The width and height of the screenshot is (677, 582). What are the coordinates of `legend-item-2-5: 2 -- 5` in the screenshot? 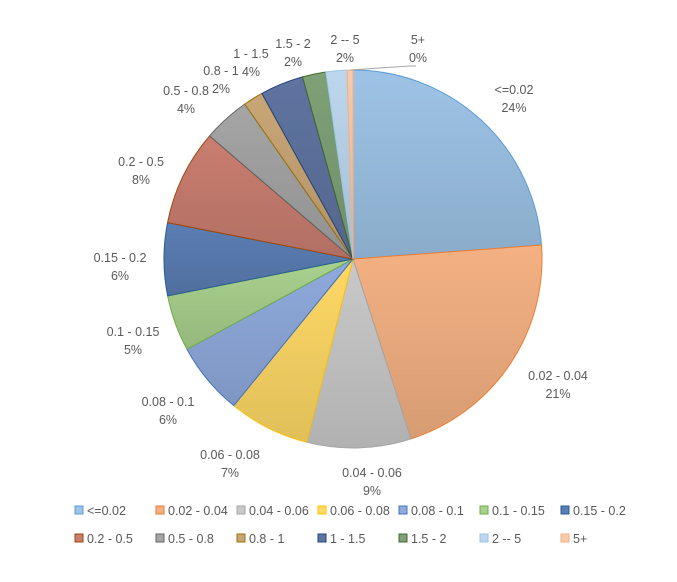 It's located at (500, 539).